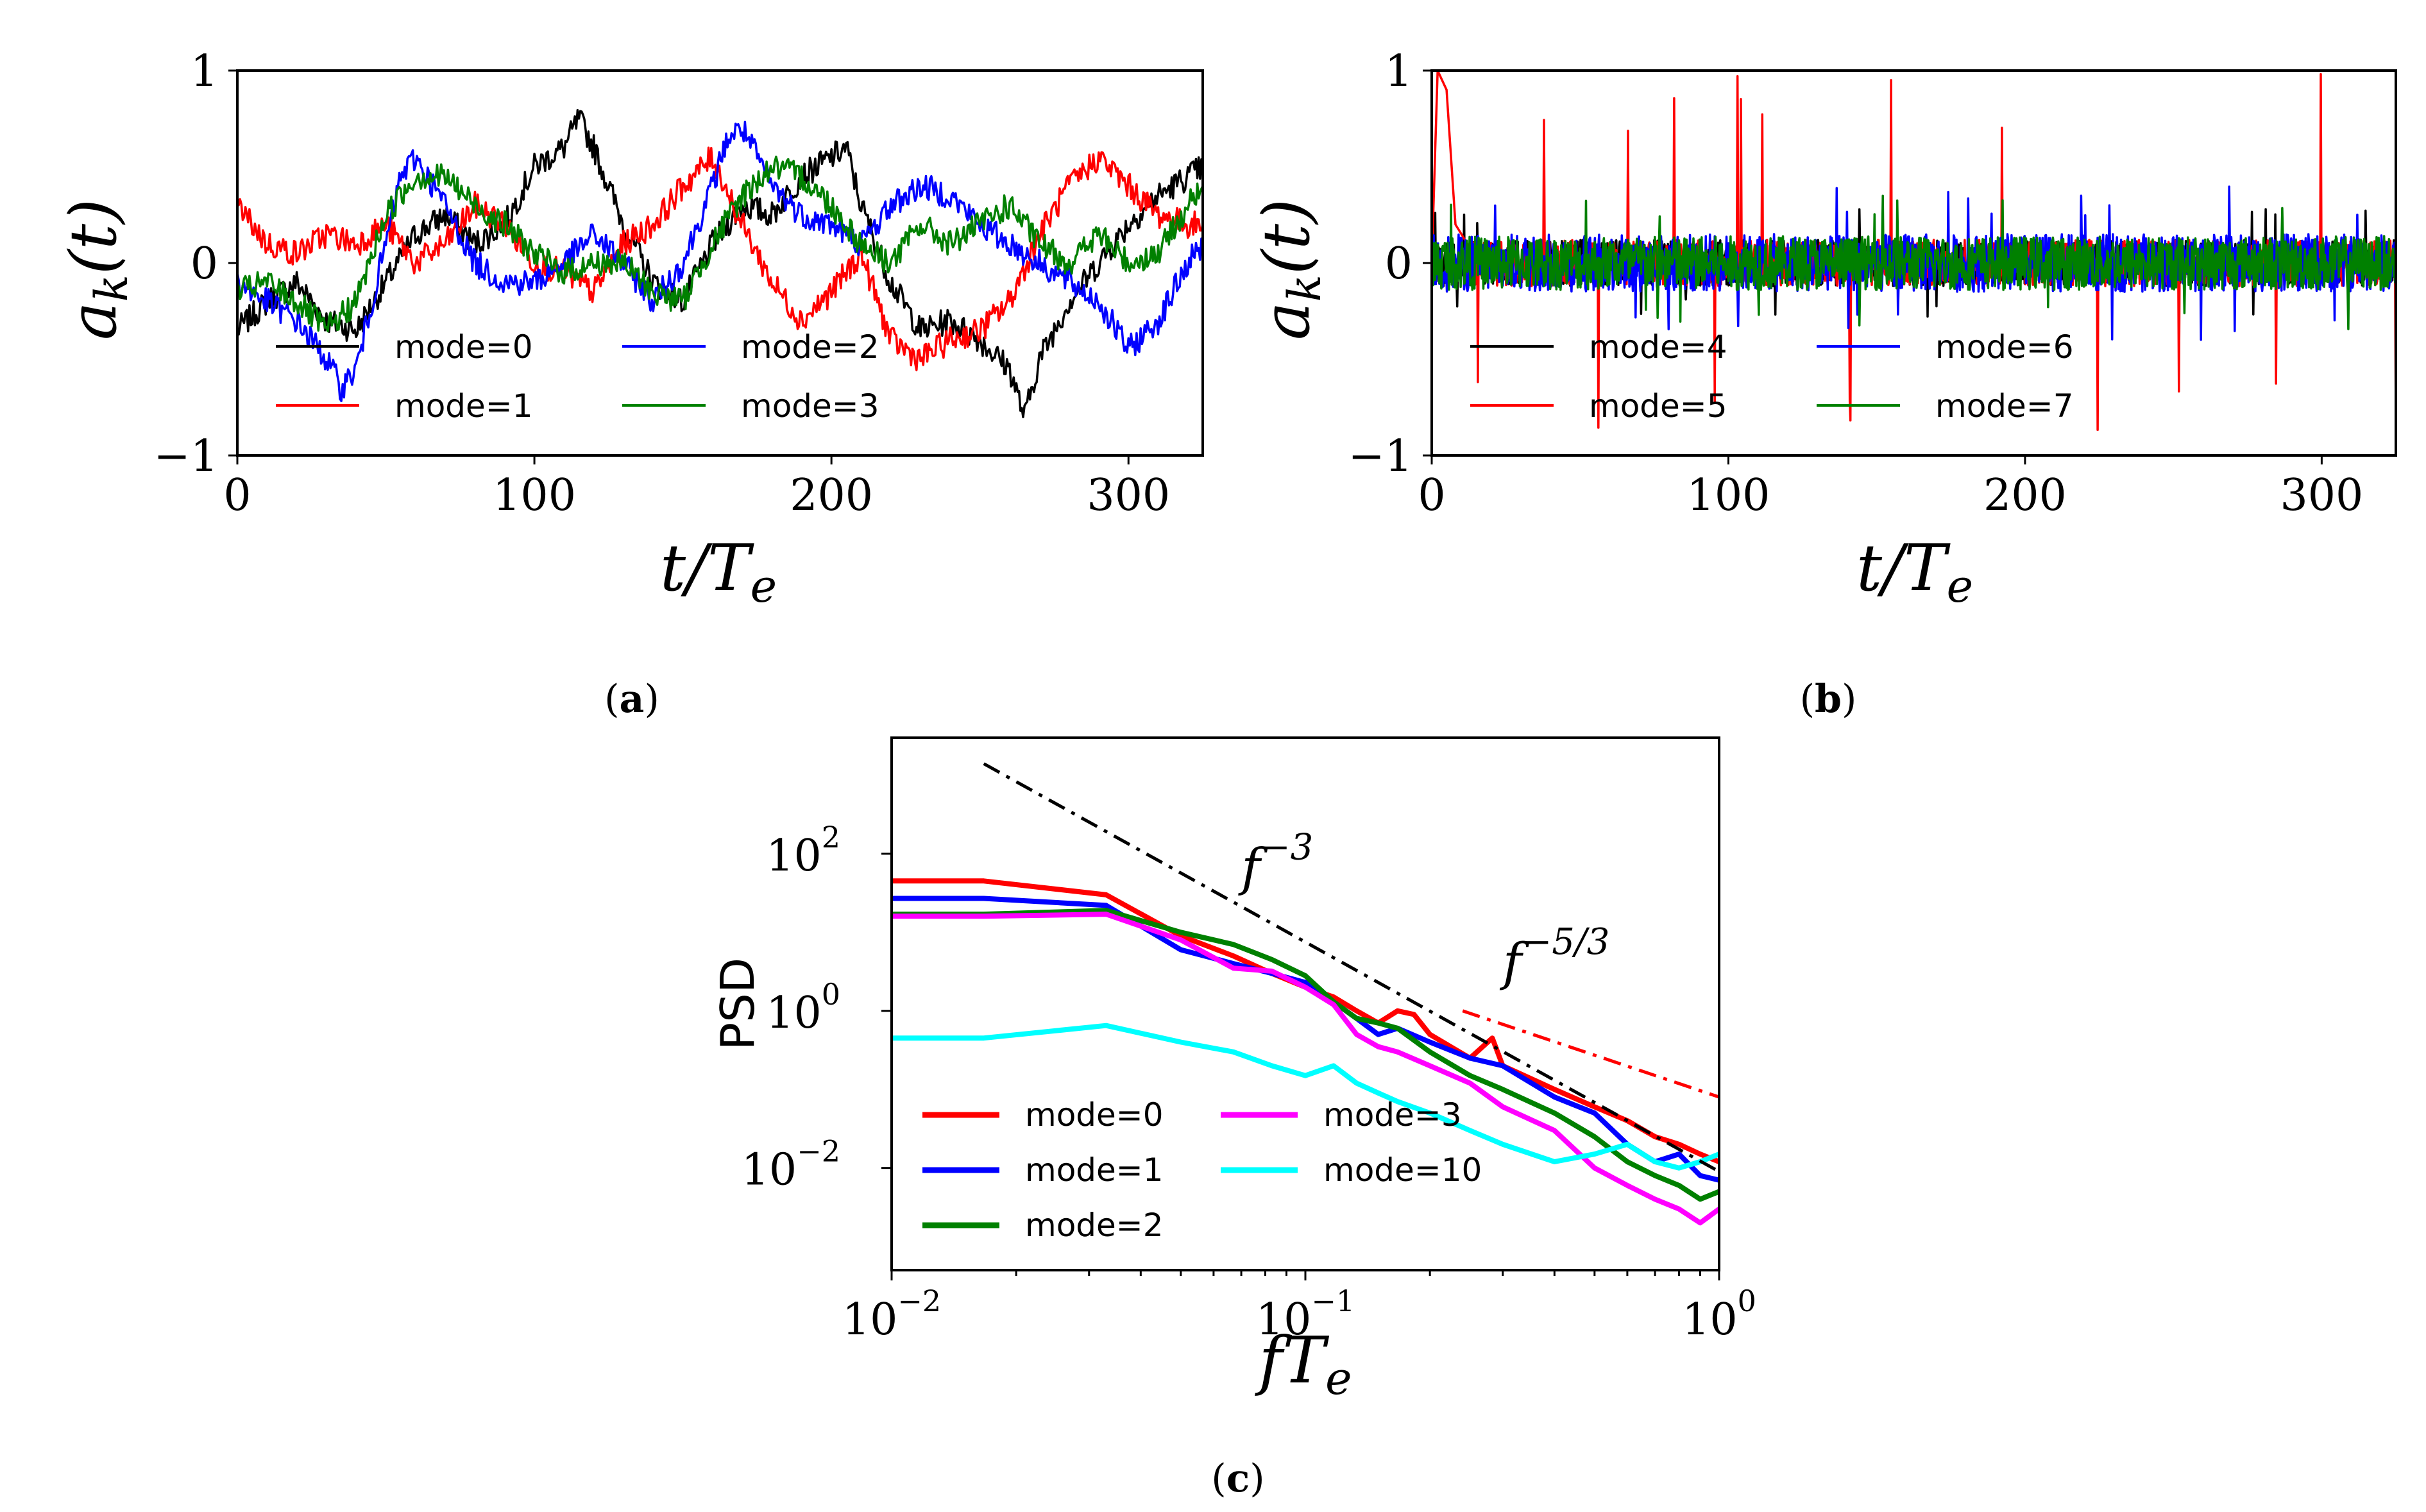  What do you see at coordinates (718, 572) in the screenshot?
I see `x-axis-label-a: t/Te` at bounding box center [718, 572].